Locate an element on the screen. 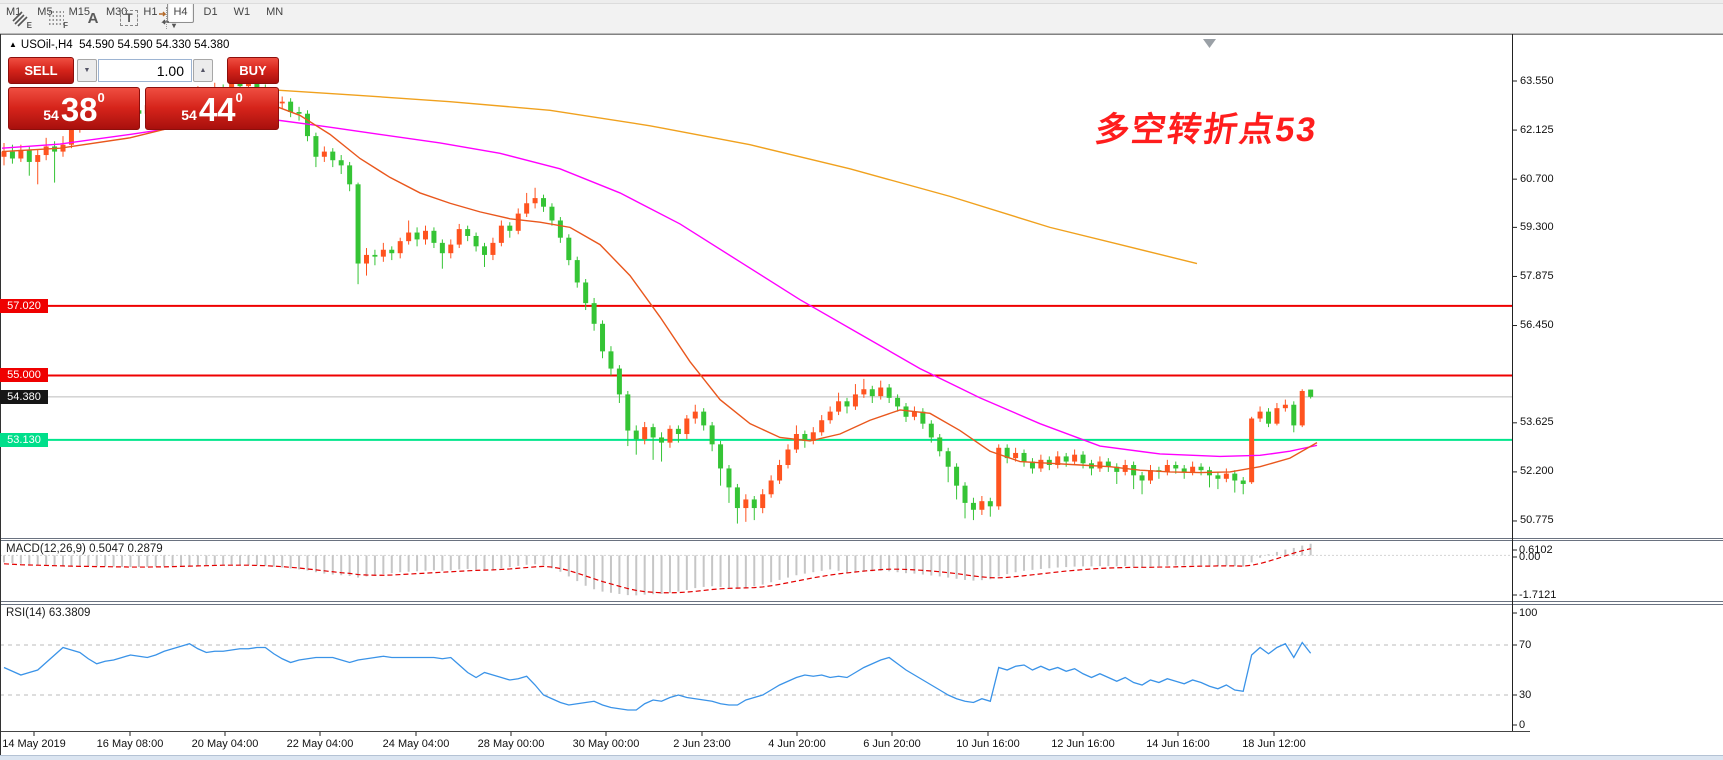  ohlc-values: 54.590 54.590 54.330 54.380 is located at coordinates (154, 45).